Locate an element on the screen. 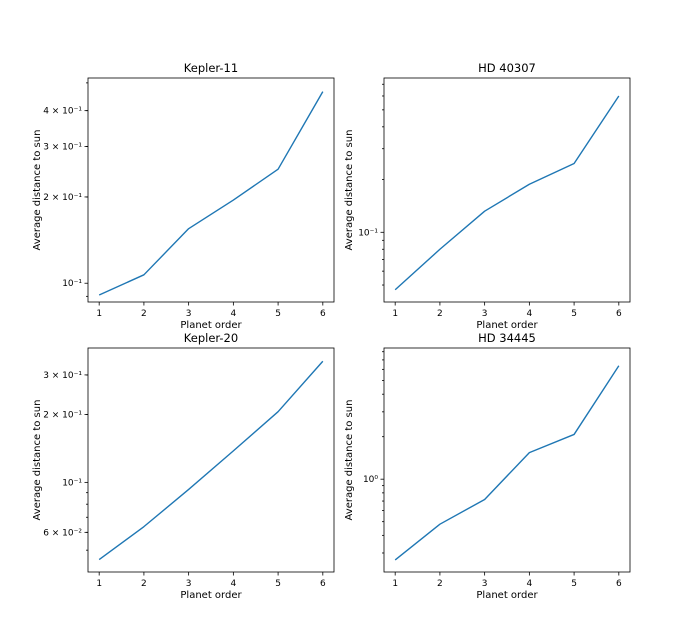 Image resolution: width=700 pixels, height=643 pixels. chart-title: Kepler-20 is located at coordinates (211, 338).